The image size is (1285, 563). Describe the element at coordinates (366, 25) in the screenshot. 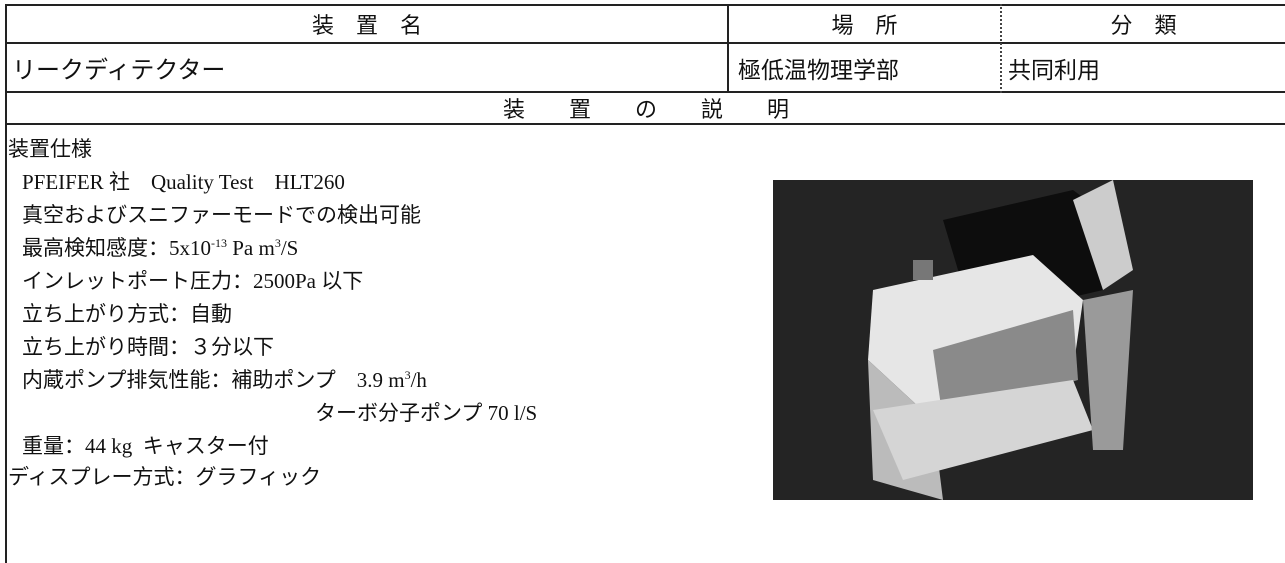

I see `header-cell: 装 置 名` at that location.